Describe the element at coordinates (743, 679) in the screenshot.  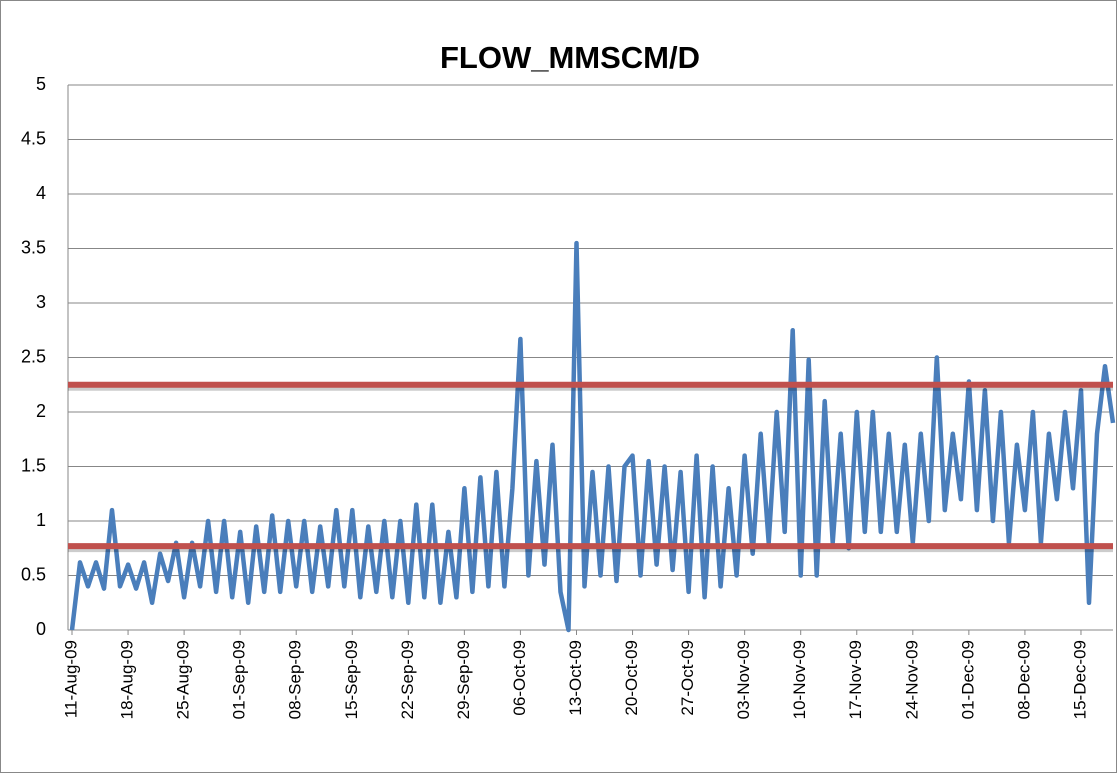
I see `x-tick-label: 03-Nov-09` at that location.